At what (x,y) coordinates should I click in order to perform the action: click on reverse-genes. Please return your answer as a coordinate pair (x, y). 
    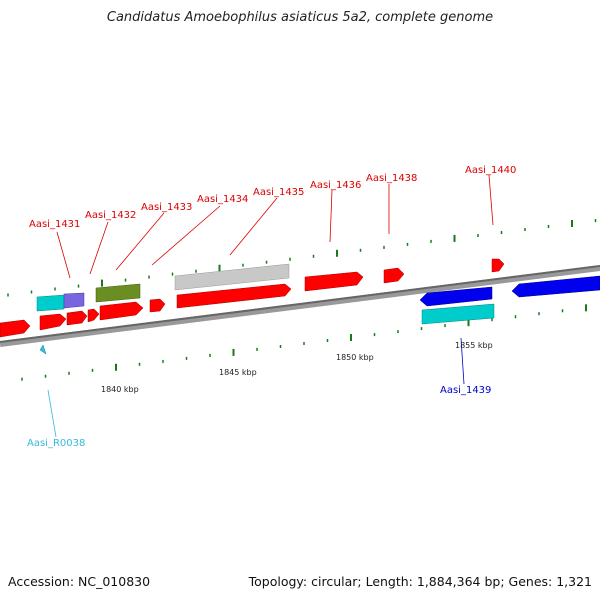
    Looking at the image, I should click on (319, 315).